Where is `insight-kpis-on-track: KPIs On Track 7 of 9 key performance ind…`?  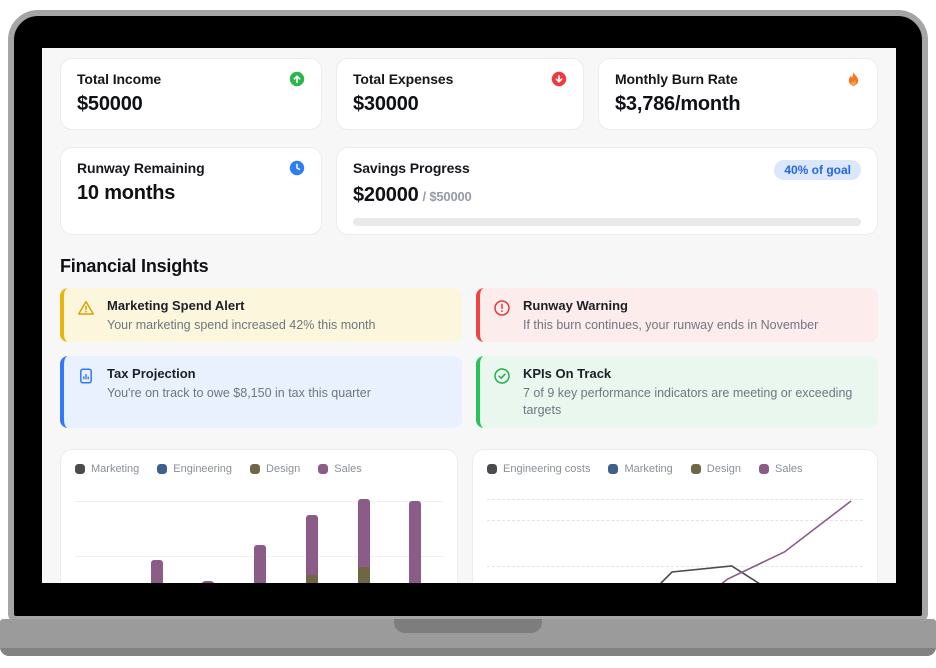 insight-kpis-on-track: KPIs On Track 7 of 9 key performance ind… is located at coordinates (677, 392).